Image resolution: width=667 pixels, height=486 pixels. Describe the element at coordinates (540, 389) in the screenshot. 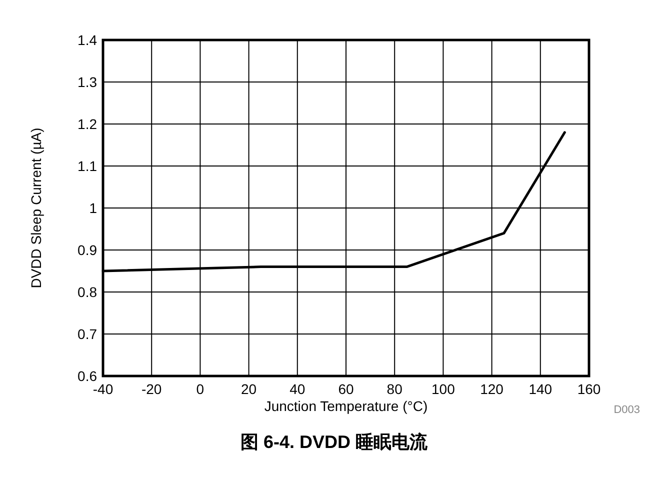

I see `x-tick-label: 140` at that location.